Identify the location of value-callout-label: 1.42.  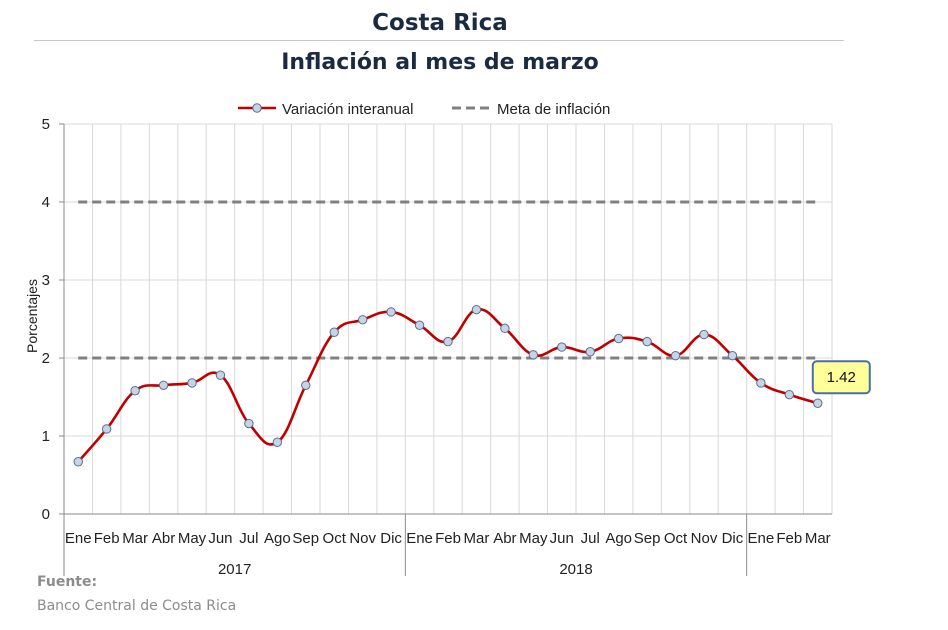
(841, 377).